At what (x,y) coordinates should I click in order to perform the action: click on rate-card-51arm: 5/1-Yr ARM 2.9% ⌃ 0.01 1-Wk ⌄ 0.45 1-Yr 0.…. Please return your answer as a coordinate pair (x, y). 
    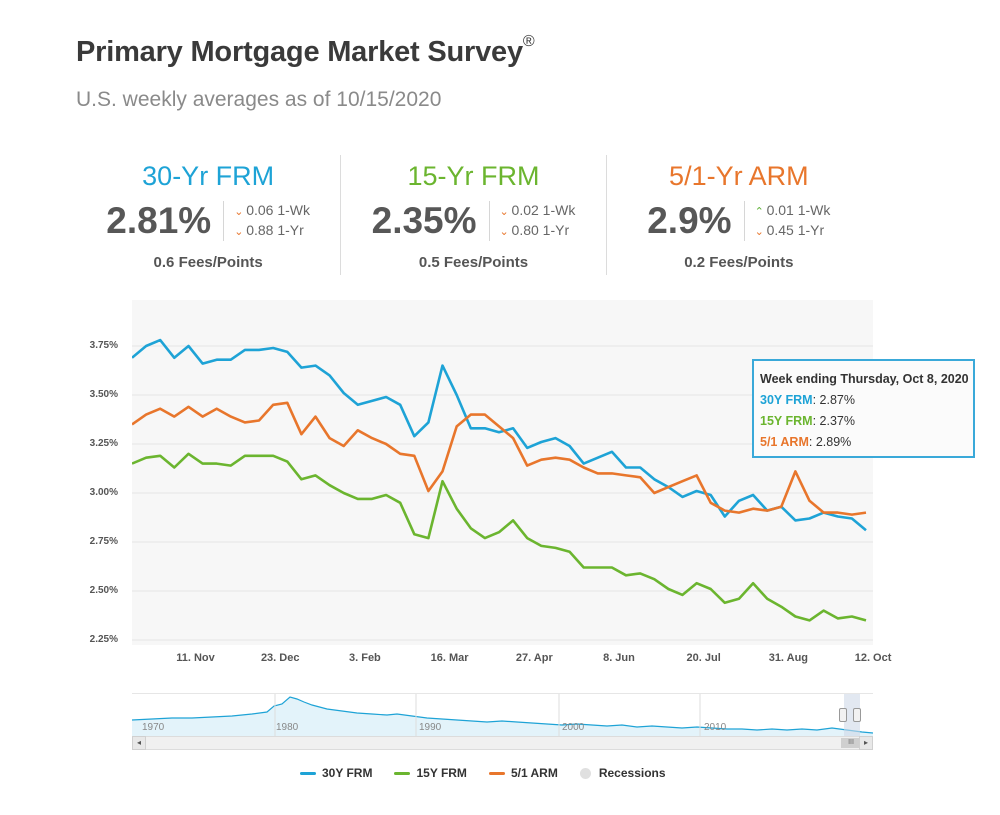
    Looking at the image, I should click on (738, 215).